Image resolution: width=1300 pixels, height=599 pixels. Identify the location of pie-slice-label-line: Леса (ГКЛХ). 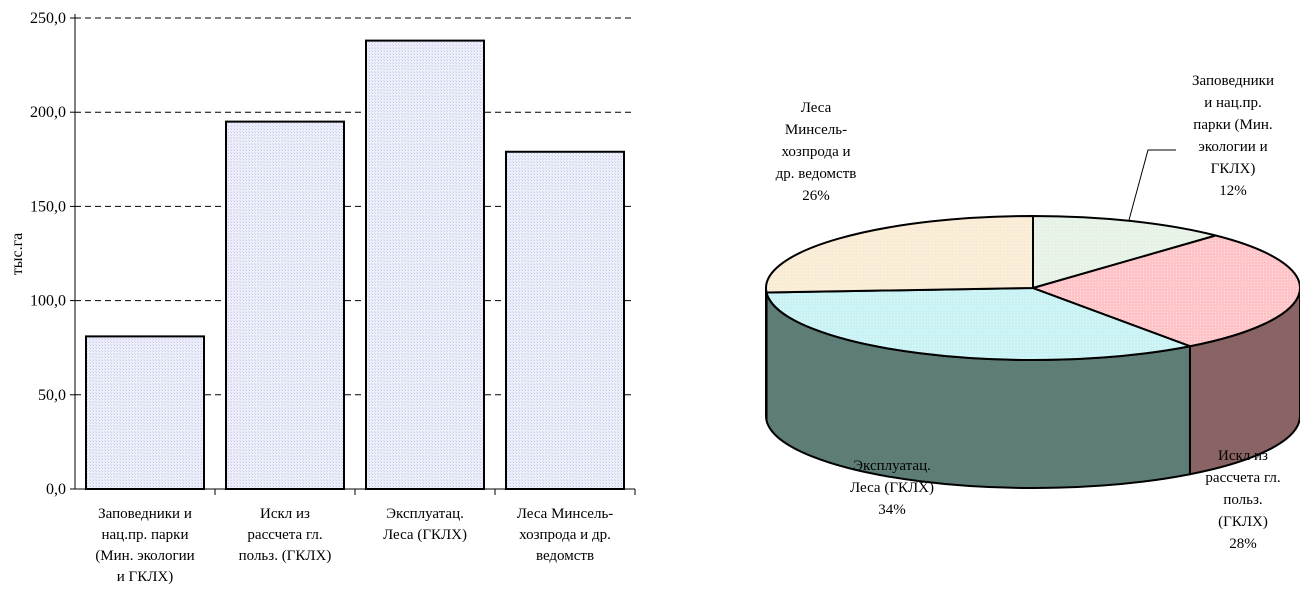
(892, 488).